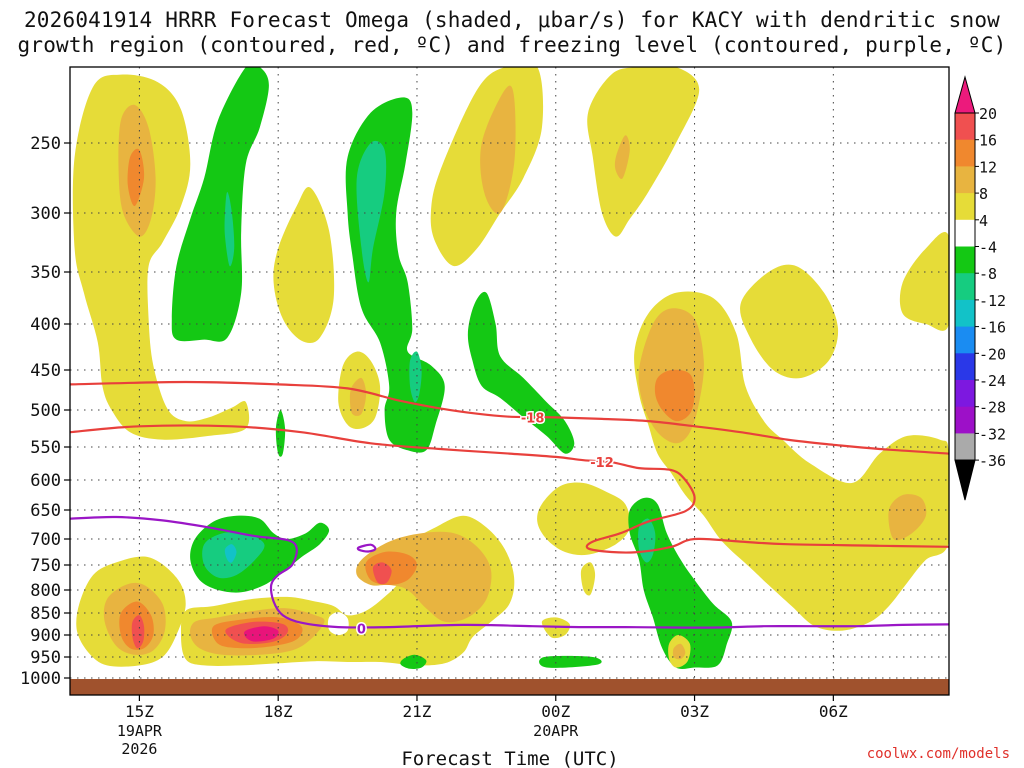 The width and height of the screenshot is (1024, 768). What do you see at coordinates (988, 274) in the screenshot?
I see `colorbar-label--8: -8` at bounding box center [988, 274].